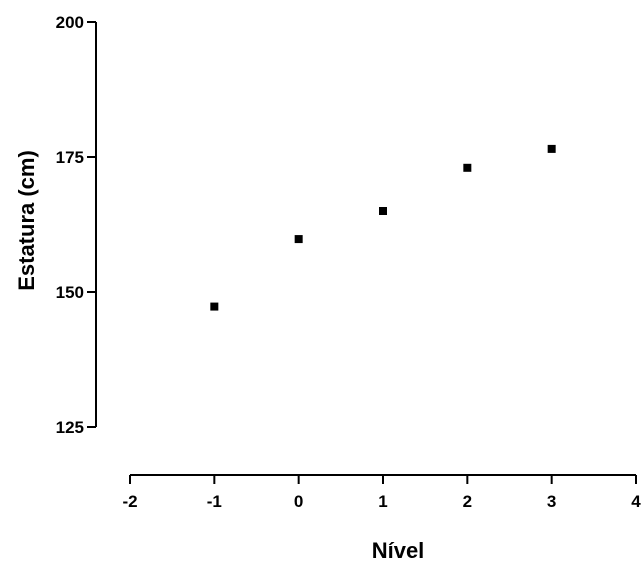 This screenshot has width=642, height=566. I want to click on y-tick-label: 150, so click(70, 292).